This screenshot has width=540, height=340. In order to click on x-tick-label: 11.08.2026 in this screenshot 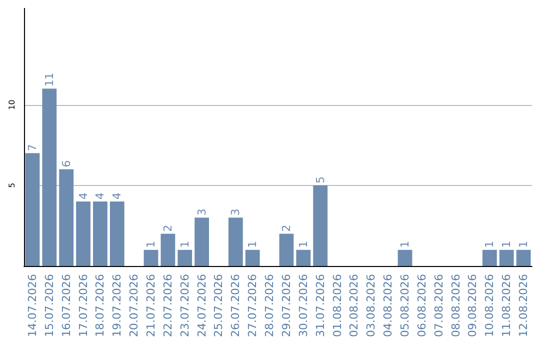, I will do `click(507, 306)`.